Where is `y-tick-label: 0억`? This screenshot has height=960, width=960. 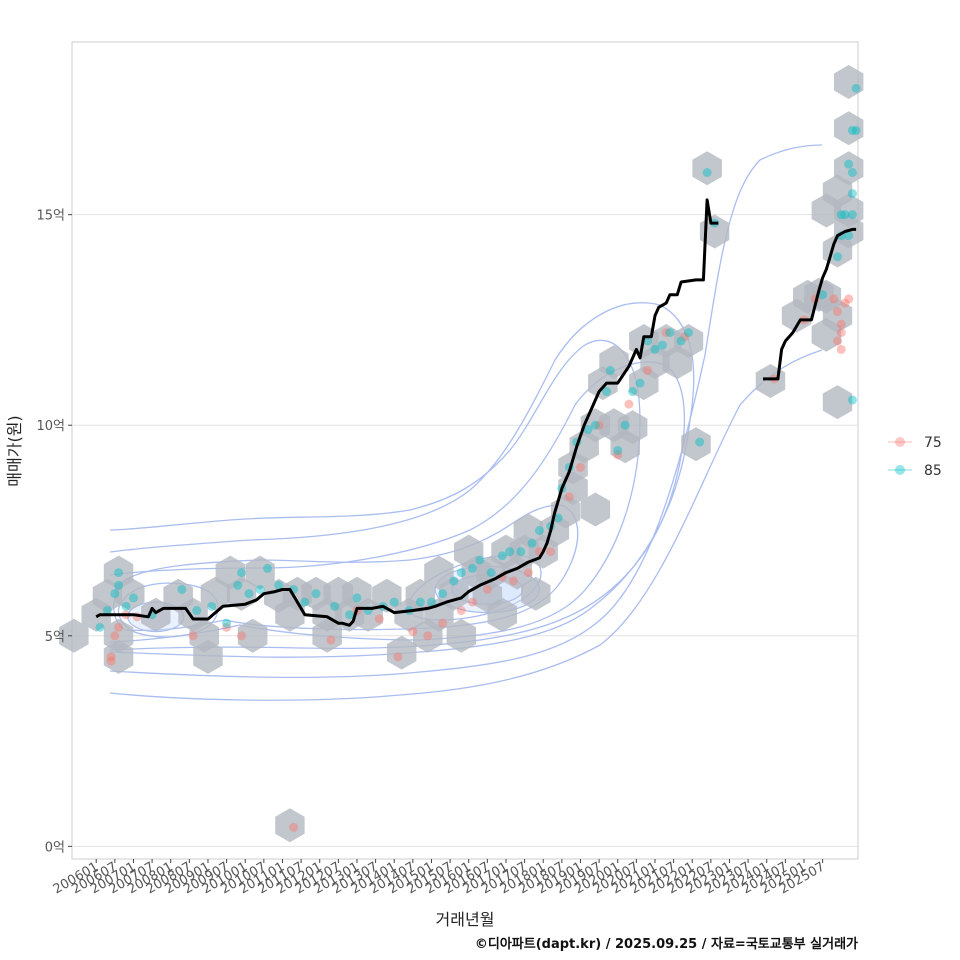 y-tick-label: 0억 is located at coordinates (55, 847).